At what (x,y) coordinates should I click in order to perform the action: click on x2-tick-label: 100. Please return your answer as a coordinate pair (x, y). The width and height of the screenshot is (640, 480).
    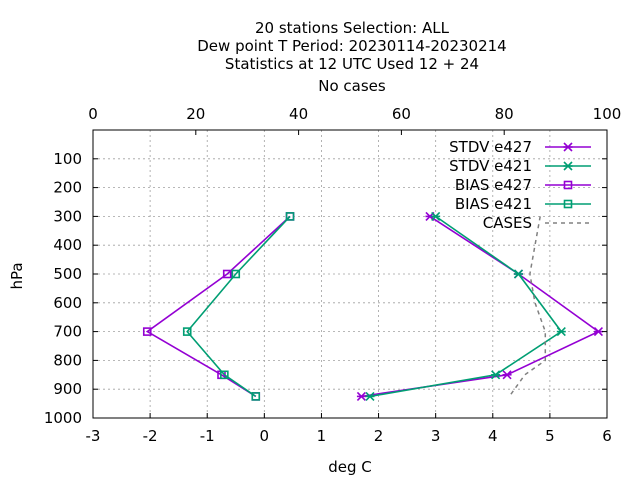
    Looking at the image, I should click on (607, 114).